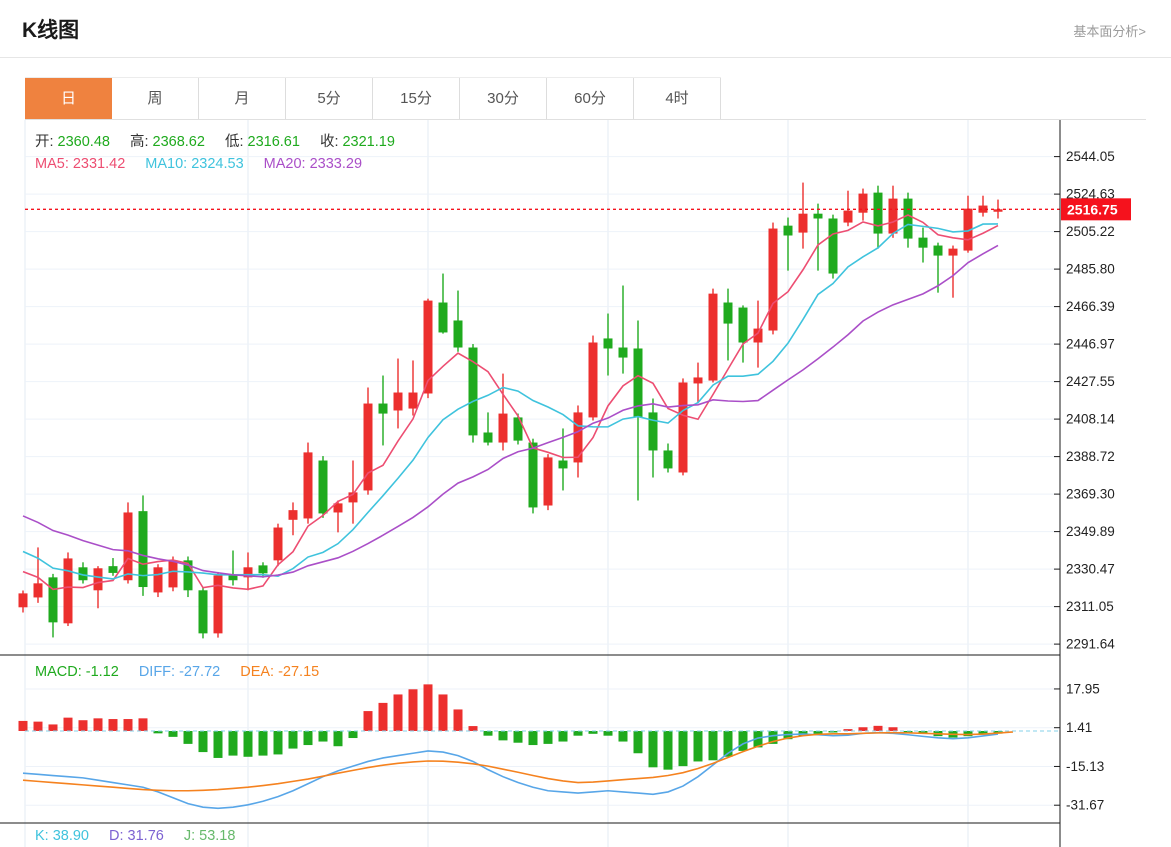  Describe the element at coordinates (590, 99) in the screenshot. I see `tab-60min: 60分` at that location.